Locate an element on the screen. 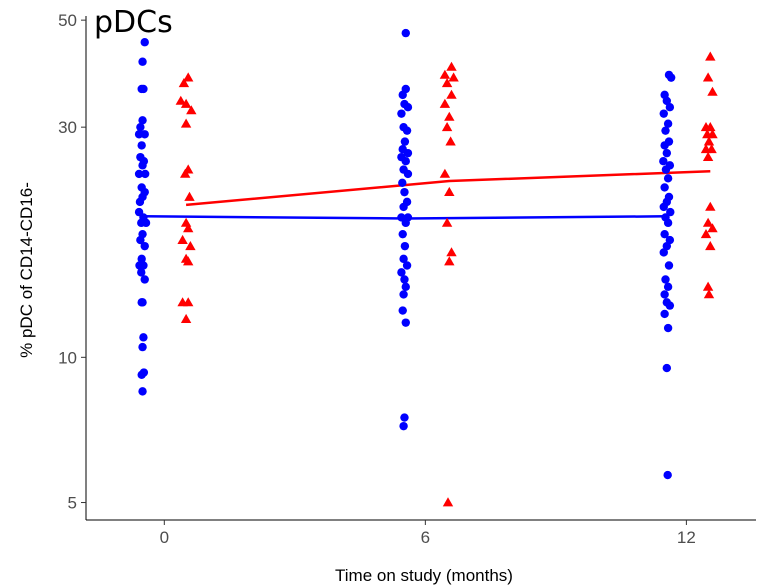  y-axis-title: % pDC of CD14-CD16- is located at coordinates (26, 270).